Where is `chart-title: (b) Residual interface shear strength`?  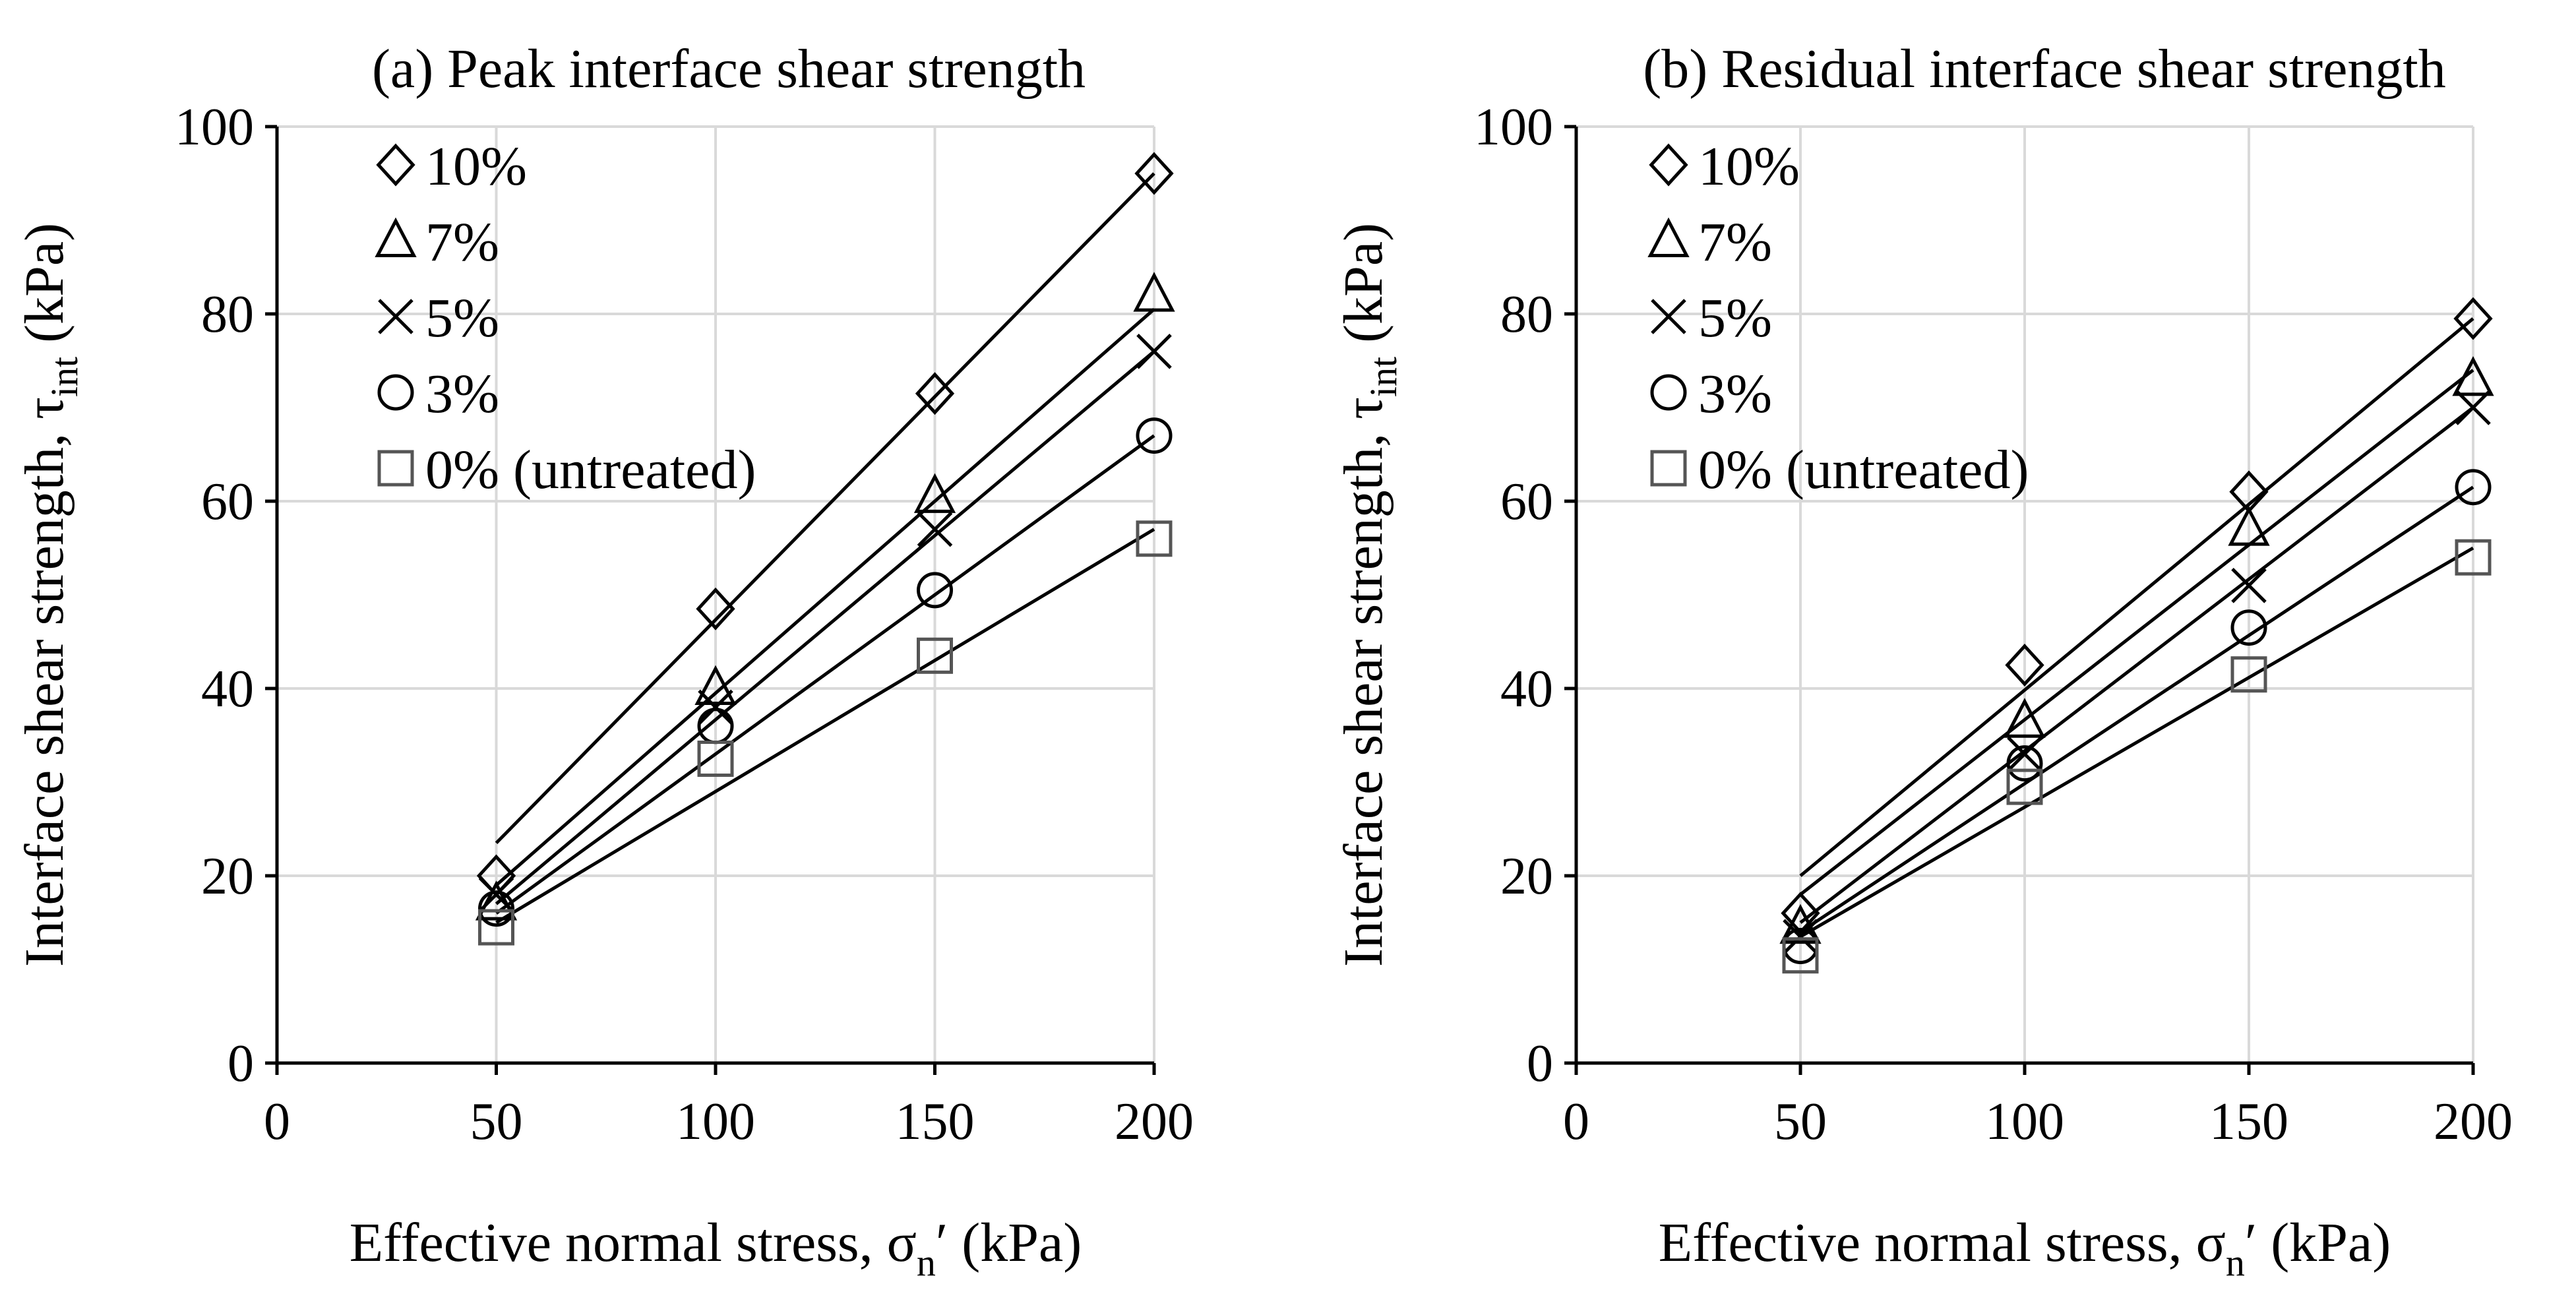
chart-title: (b) Residual interface shear strength is located at coordinates (2044, 69).